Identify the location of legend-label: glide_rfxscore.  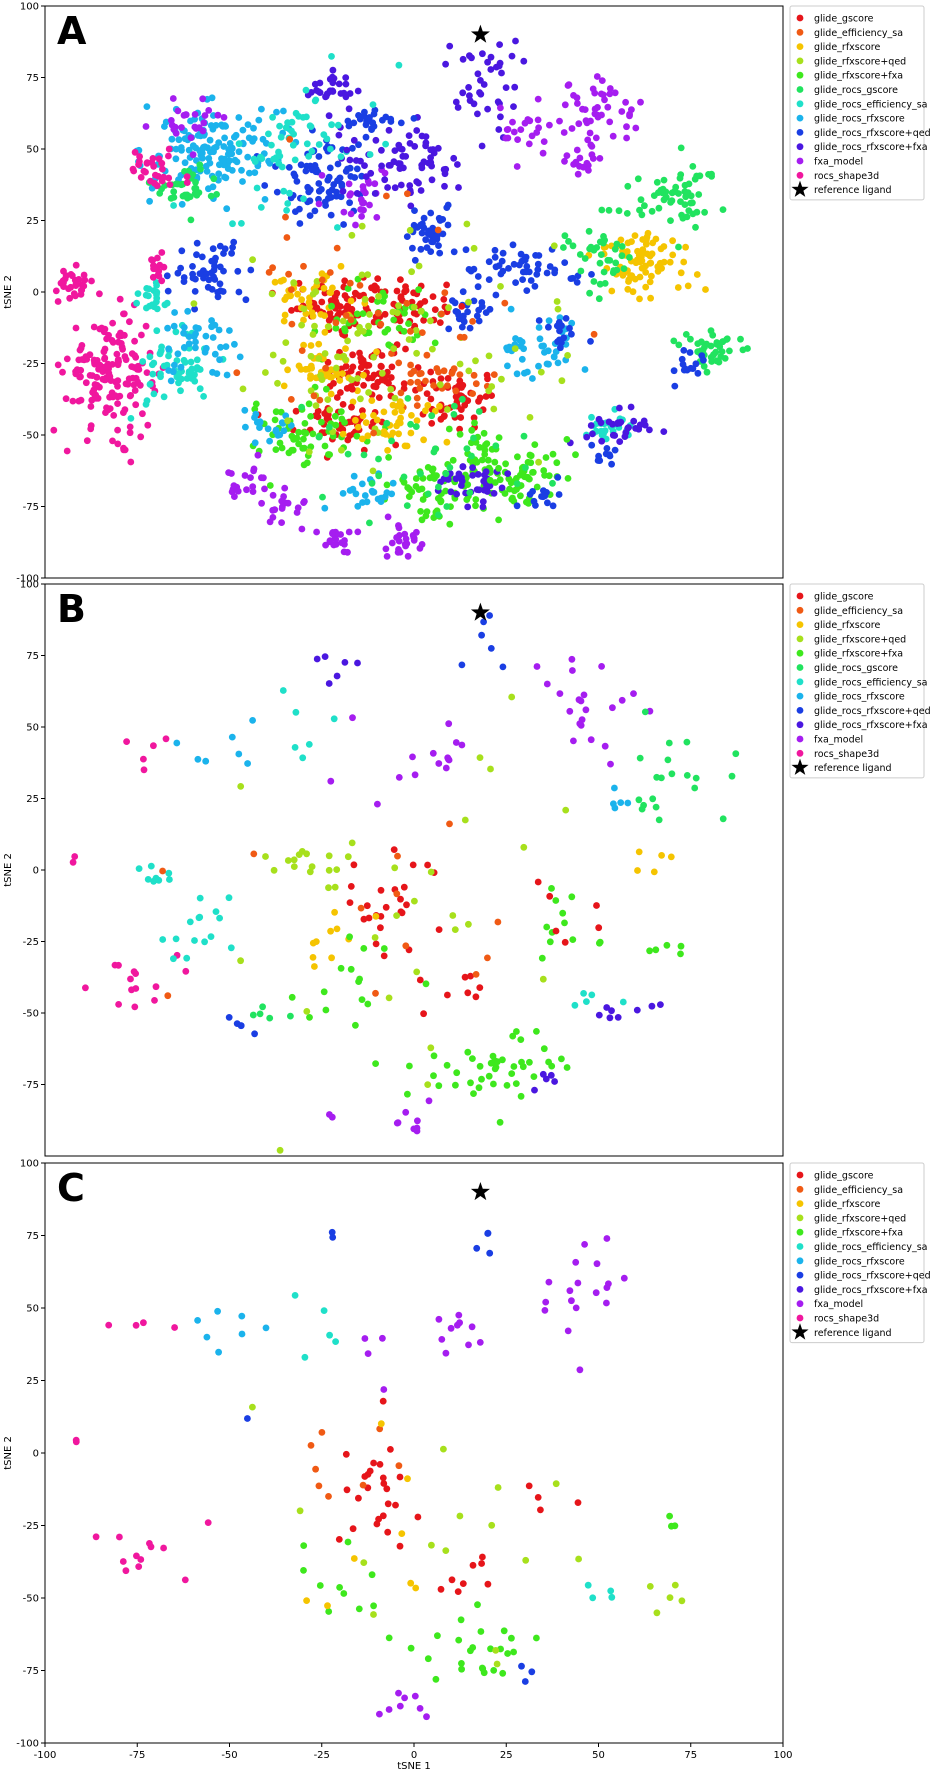
(847, 47).